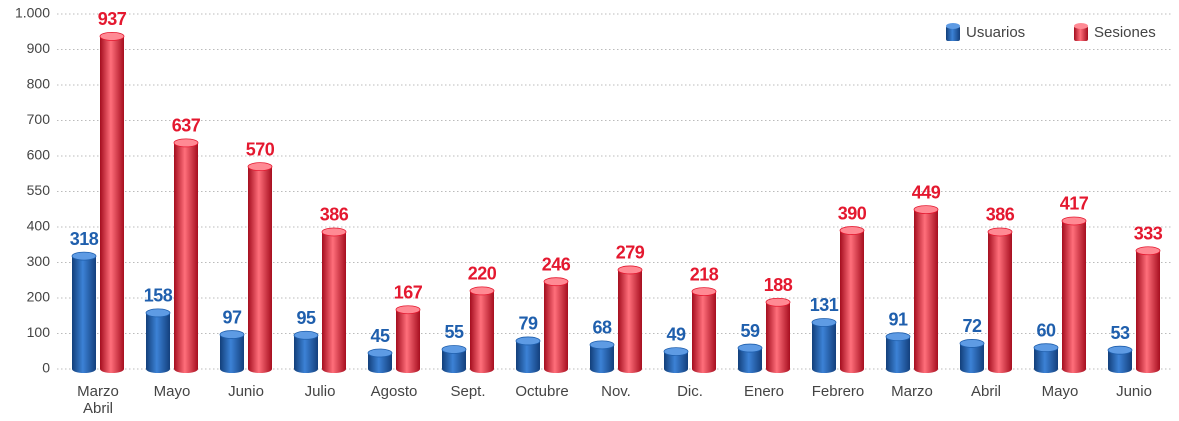 This screenshot has height=421, width=1179. What do you see at coordinates (46, 368) in the screenshot?
I see `y-tick-label: 0` at bounding box center [46, 368].